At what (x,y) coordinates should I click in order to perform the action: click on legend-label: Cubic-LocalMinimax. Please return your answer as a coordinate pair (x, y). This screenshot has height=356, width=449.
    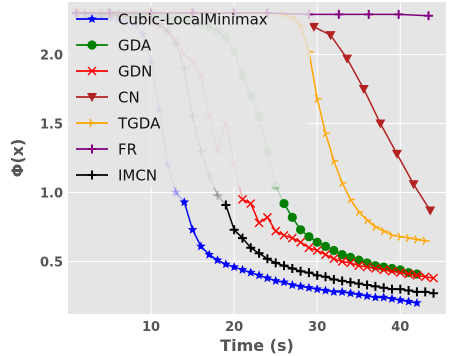
    Looking at the image, I should click on (193, 20).